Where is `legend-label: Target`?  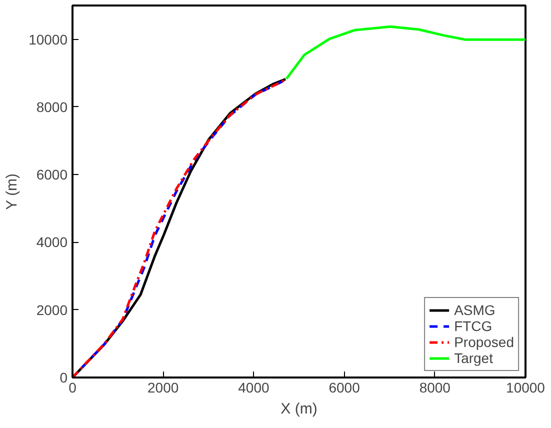
legend-label: Target is located at coordinates (473, 358).